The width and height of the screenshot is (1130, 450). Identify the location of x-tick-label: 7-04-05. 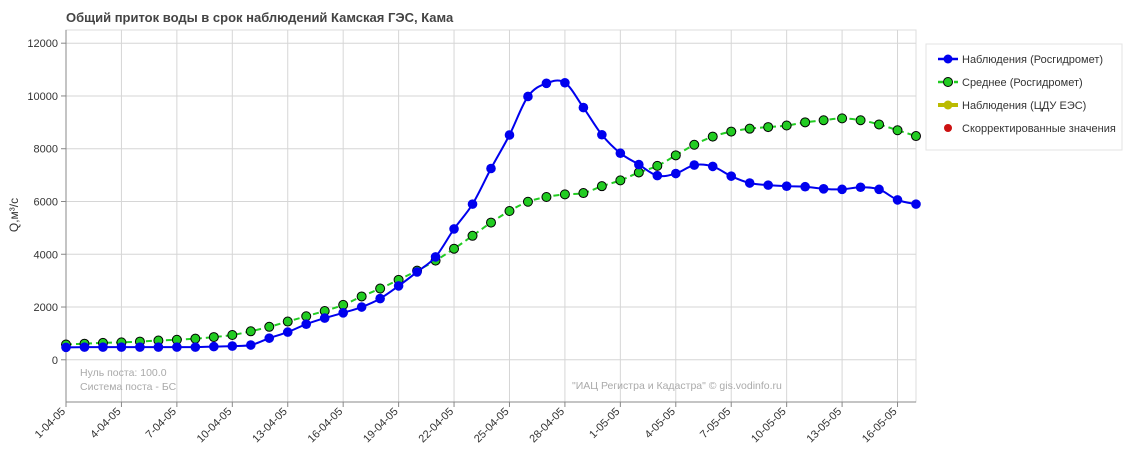
(161, 423).